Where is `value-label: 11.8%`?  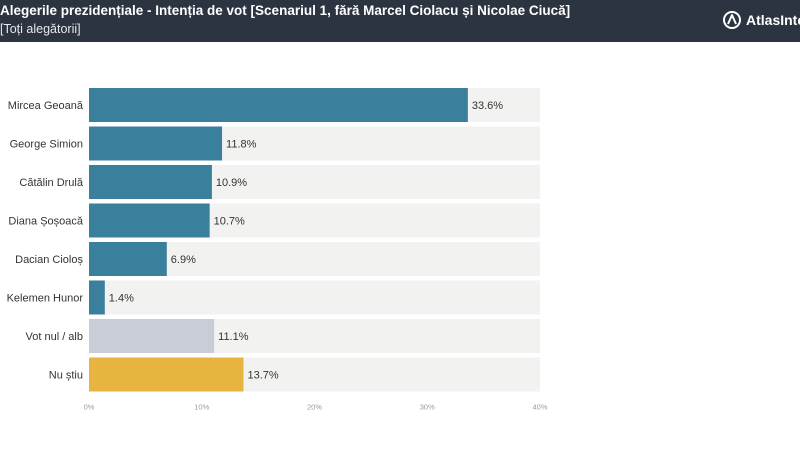 value-label: 11.8% is located at coordinates (241, 145).